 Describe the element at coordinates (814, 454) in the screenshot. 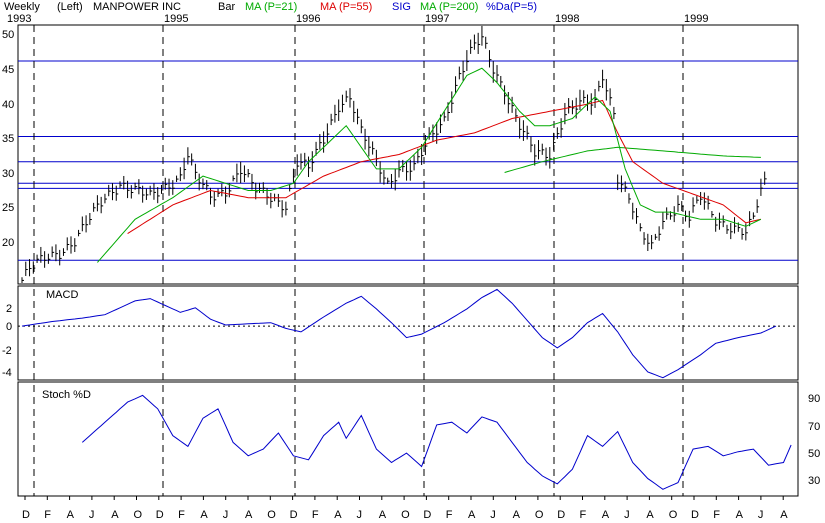

I see `stoch-y-tick: 50` at that location.